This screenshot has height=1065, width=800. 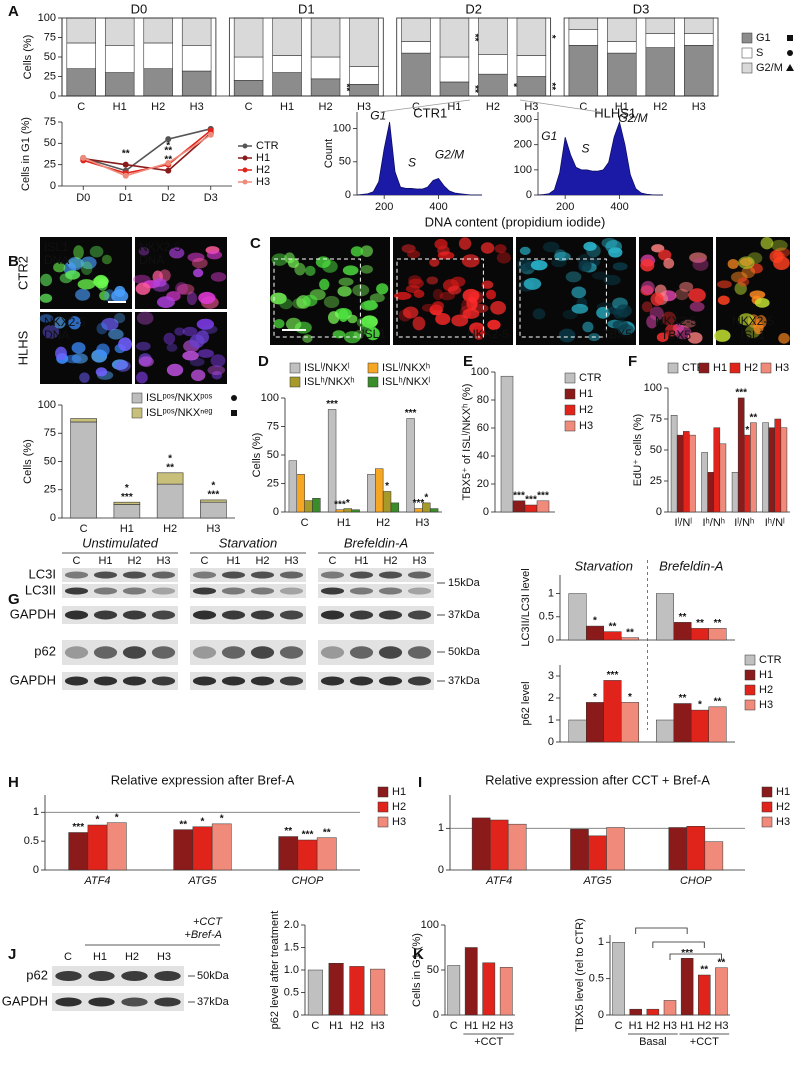 I want to click on y-tick-label: 100, so click(x=270, y=398).